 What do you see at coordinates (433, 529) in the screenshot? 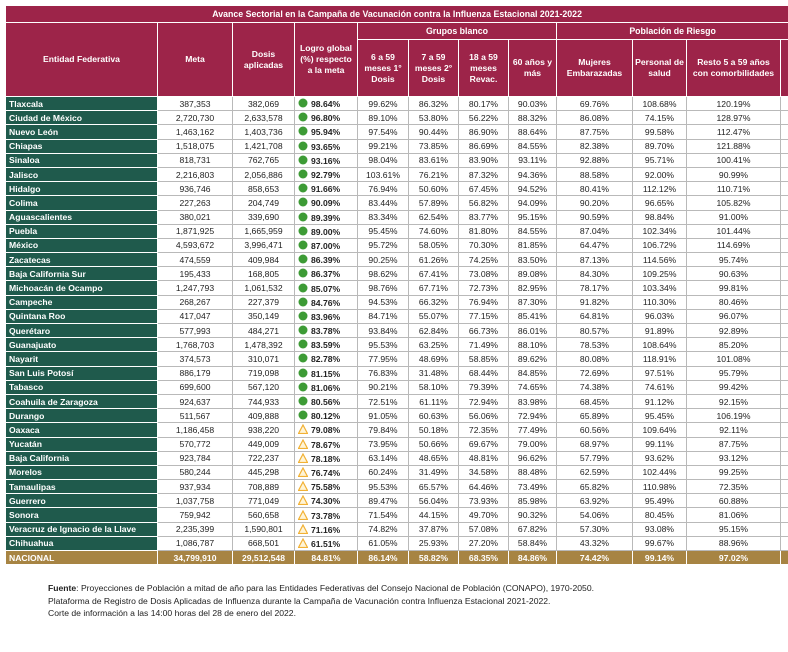
I see `value-cell: 37.87%` at bounding box center [433, 529].